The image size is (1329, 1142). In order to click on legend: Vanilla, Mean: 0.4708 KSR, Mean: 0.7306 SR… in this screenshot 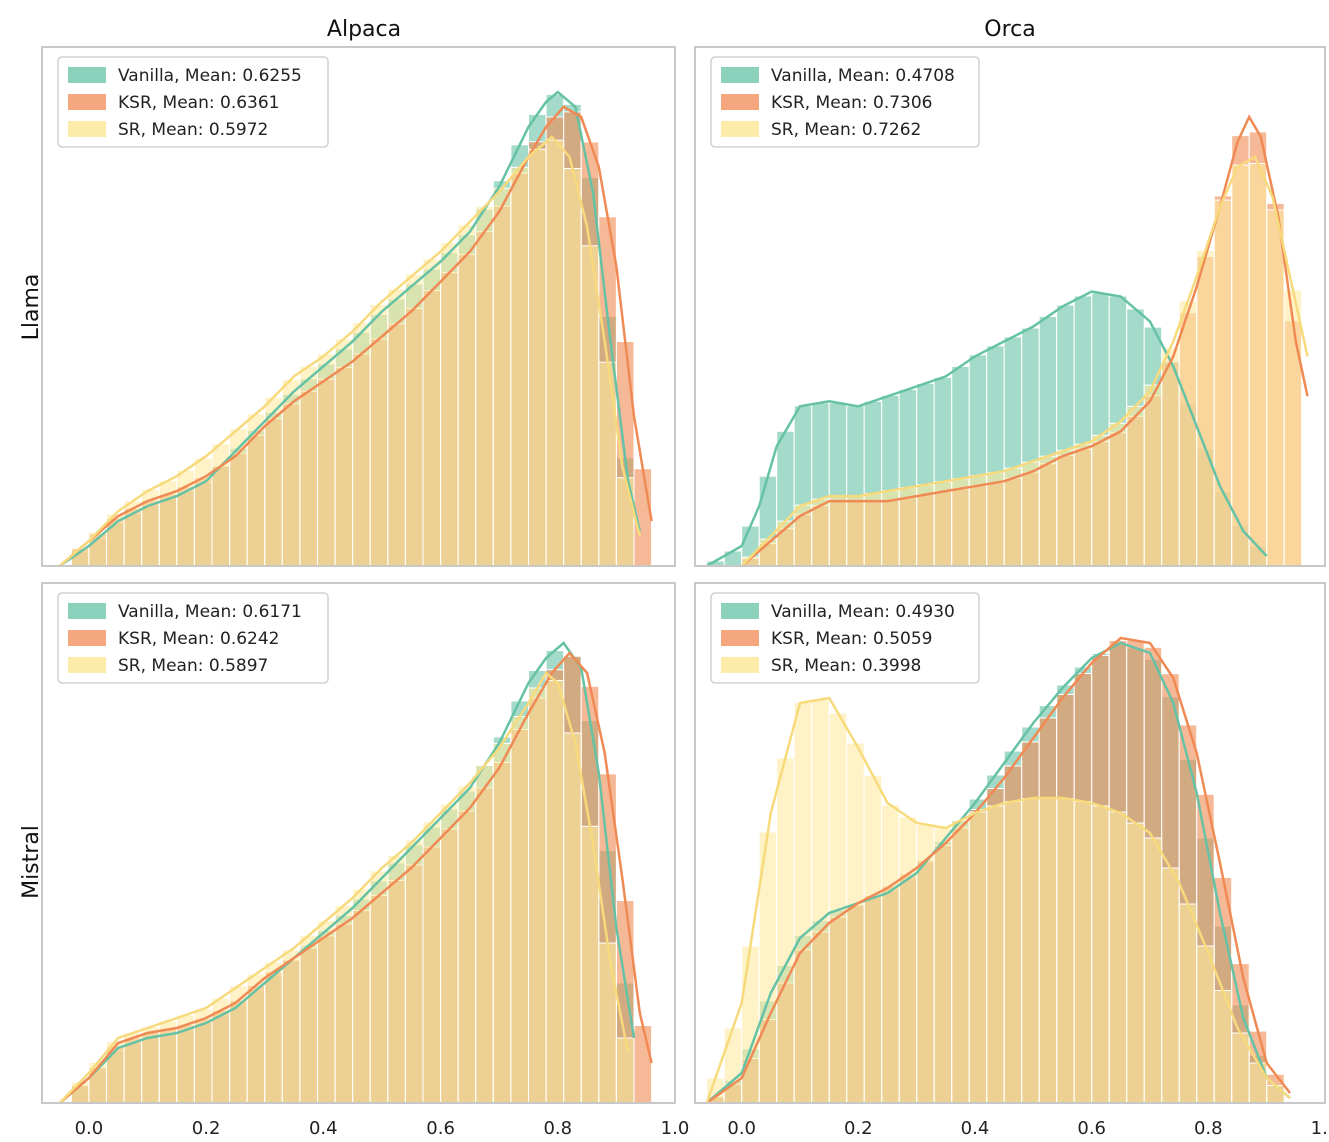, I will do `click(845, 102)`.